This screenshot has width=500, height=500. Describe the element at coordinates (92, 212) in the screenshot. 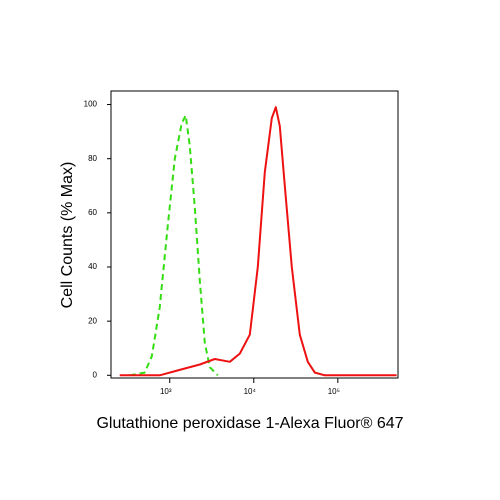

I see `y-tick-label: 60` at that location.